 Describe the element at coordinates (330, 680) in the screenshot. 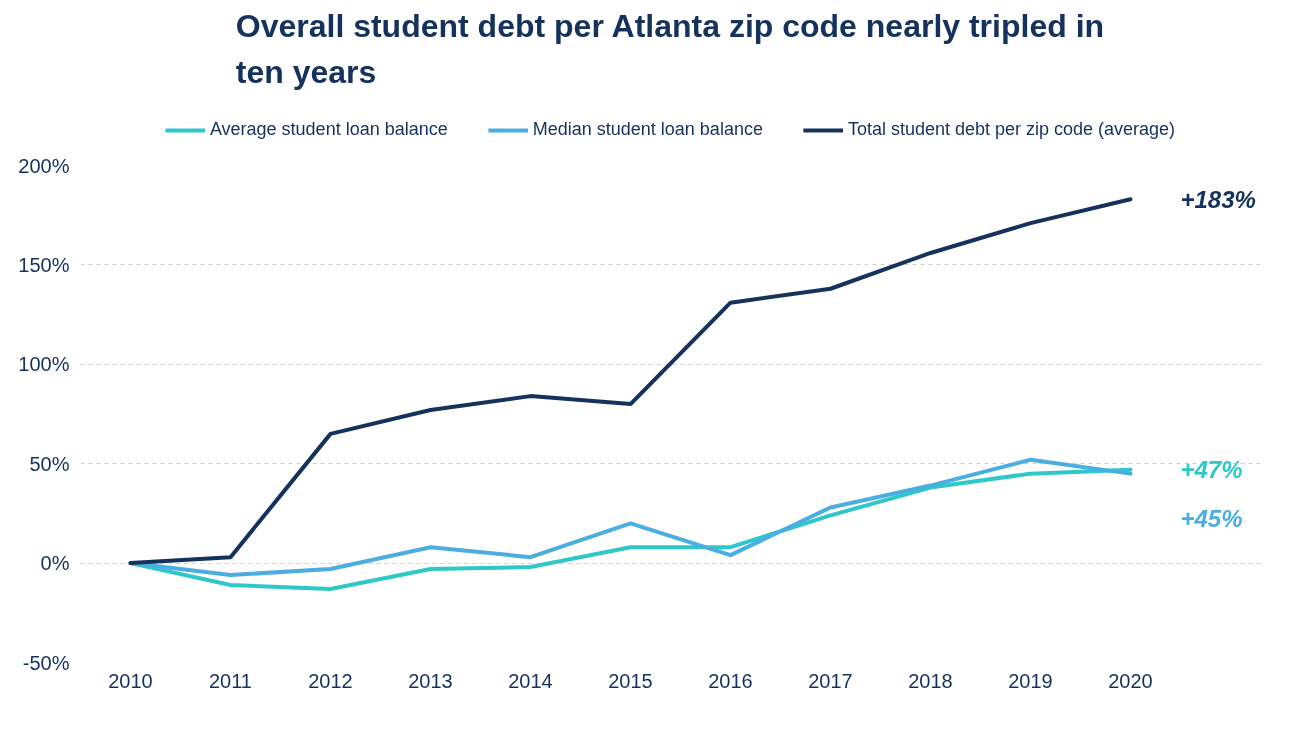

I see `x-tick-label: 2012` at that location.